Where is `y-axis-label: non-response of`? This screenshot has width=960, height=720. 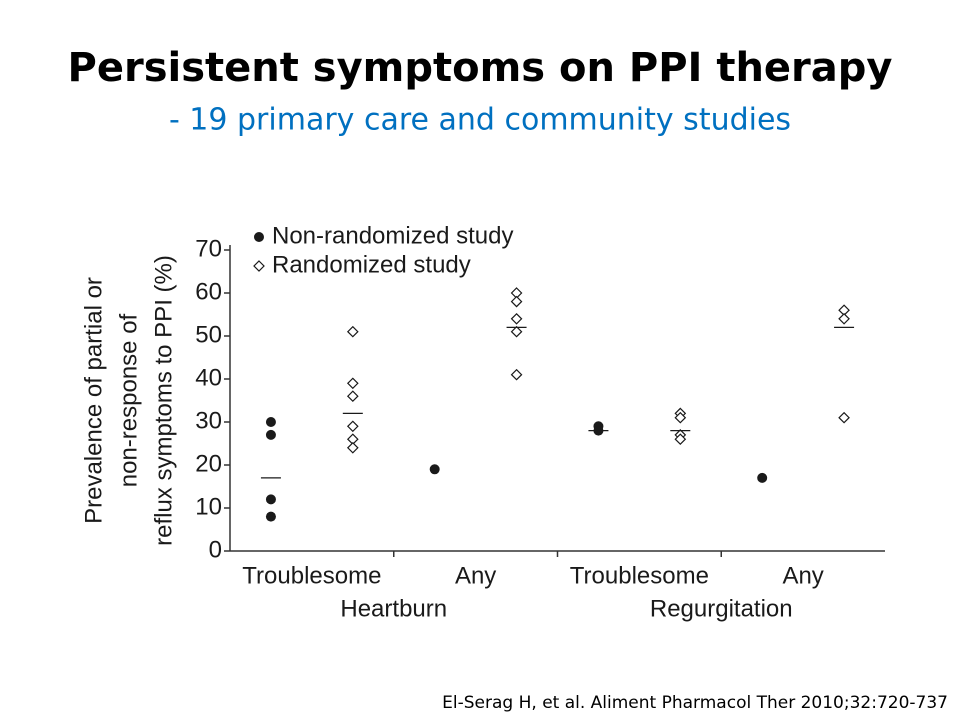
y-axis-label: non-response of is located at coordinates (128, 400).